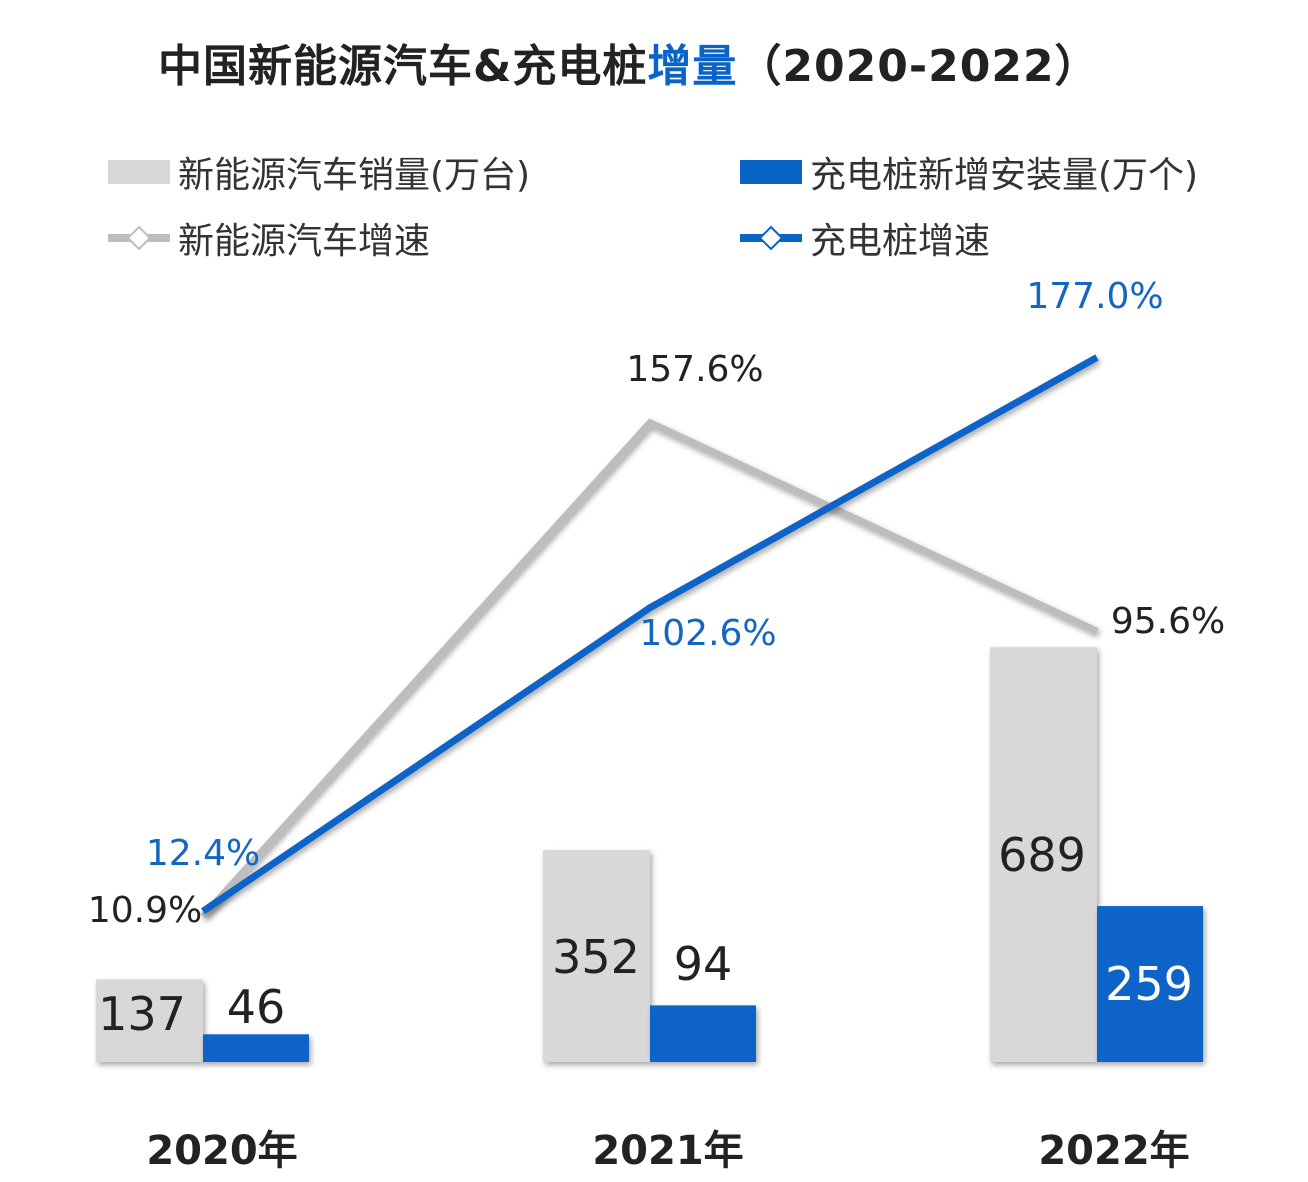 This screenshot has height=1182, width=1308. What do you see at coordinates (771, 172) in the screenshot?
I see `legend-swatch-blue` at bounding box center [771, 172].